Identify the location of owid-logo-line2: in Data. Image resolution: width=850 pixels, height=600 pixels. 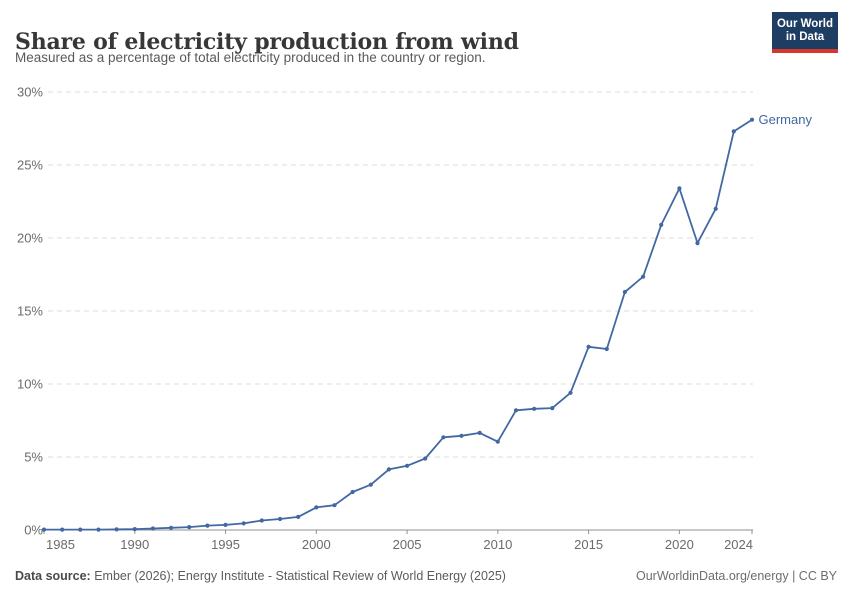
(805, 37).